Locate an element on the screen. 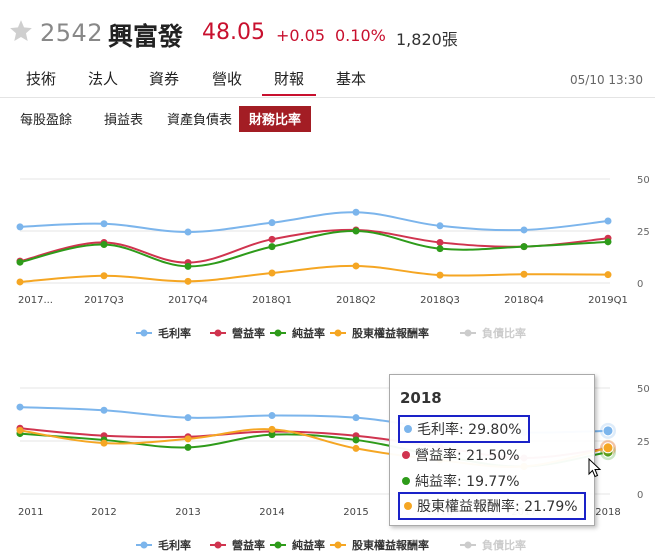 Image resolution: width=655 pixels, height=556 pixels. subtab-income-statement: 損益表 is located at coordinates (124, 120).